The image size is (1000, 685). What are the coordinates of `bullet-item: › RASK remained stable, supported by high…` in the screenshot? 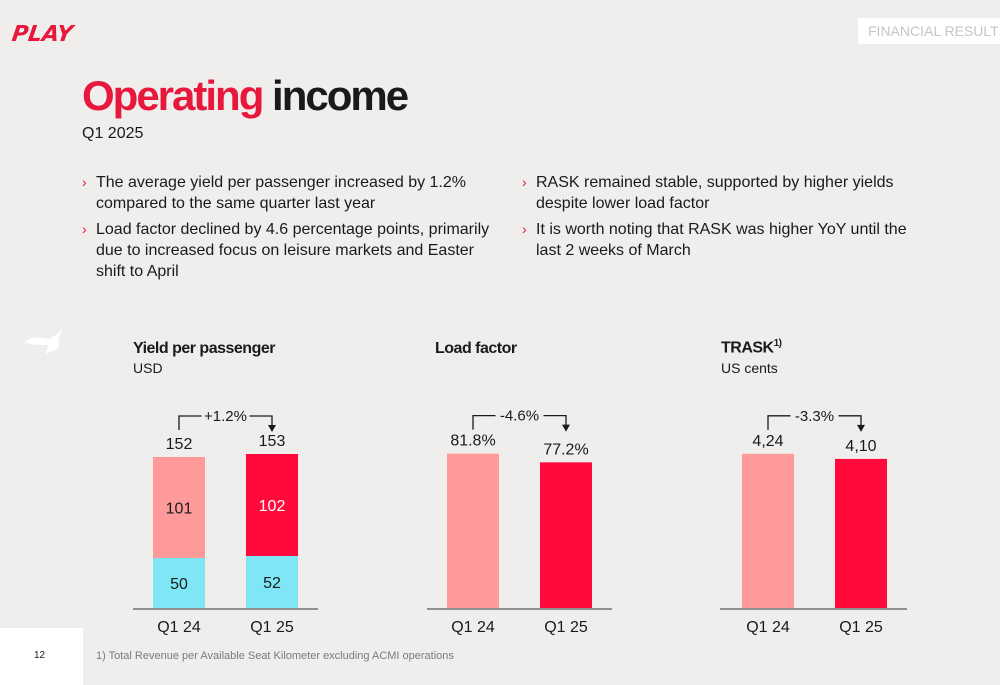 It's located at (727, 193).